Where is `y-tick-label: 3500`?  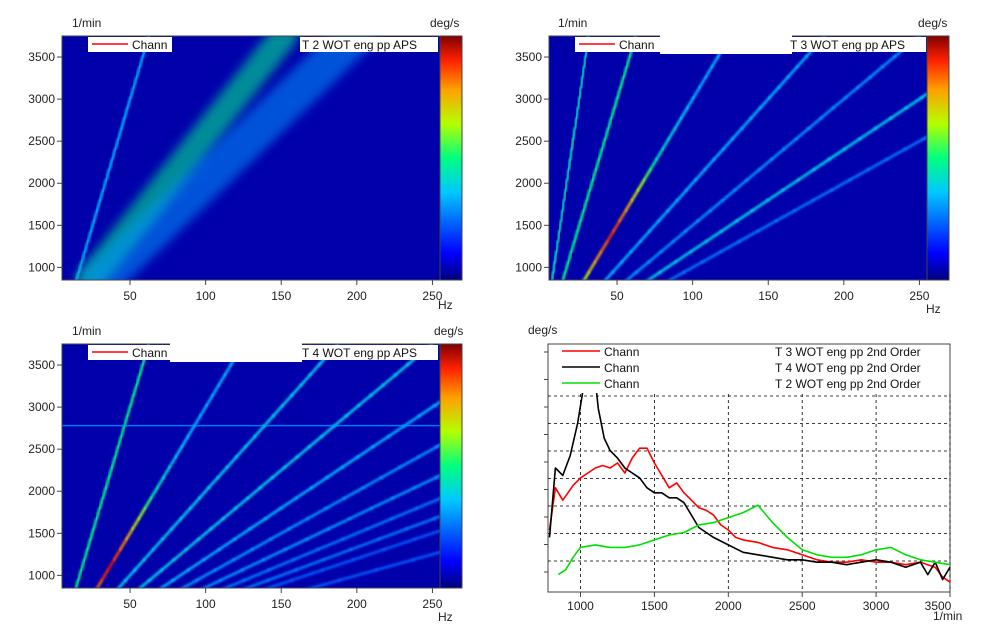 y-tick-label: 3500 is located at coordinates (41, 57).